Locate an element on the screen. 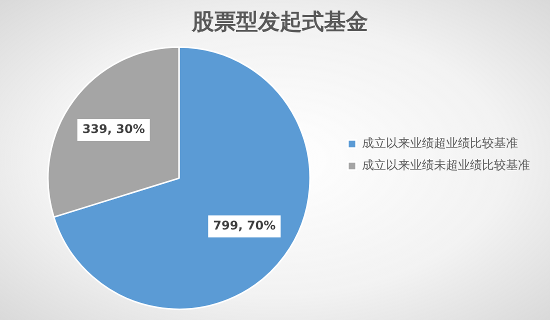 This screenshot has width=550, height=320. data-label: 799, 70% is located at coordinates (244, 225).